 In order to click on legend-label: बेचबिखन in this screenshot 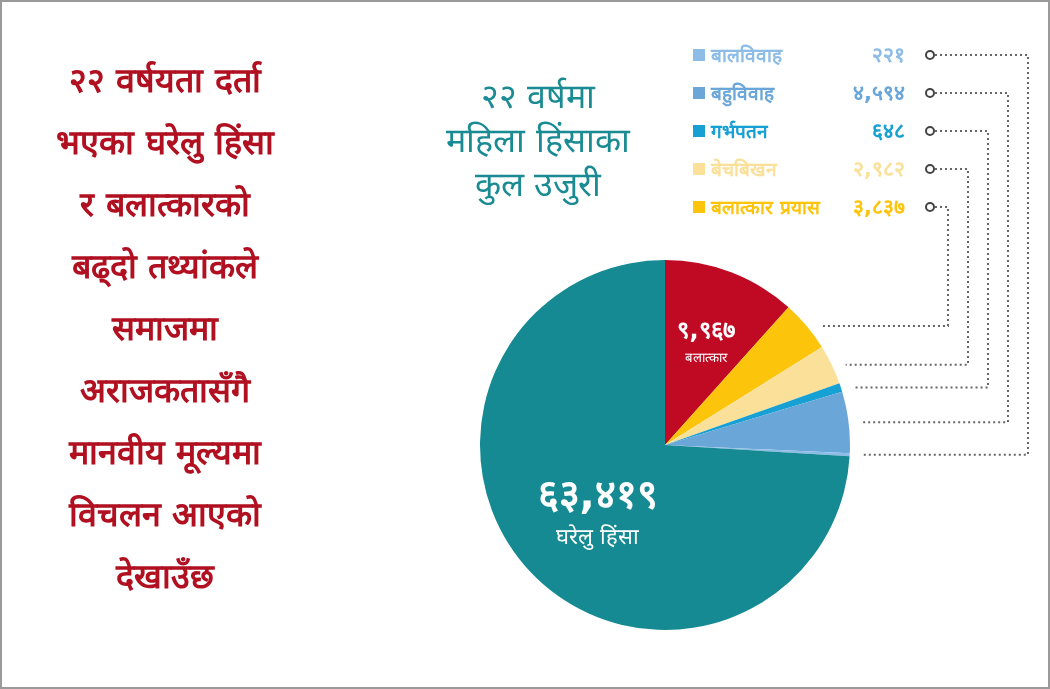, I will do `click(744, 169)`.